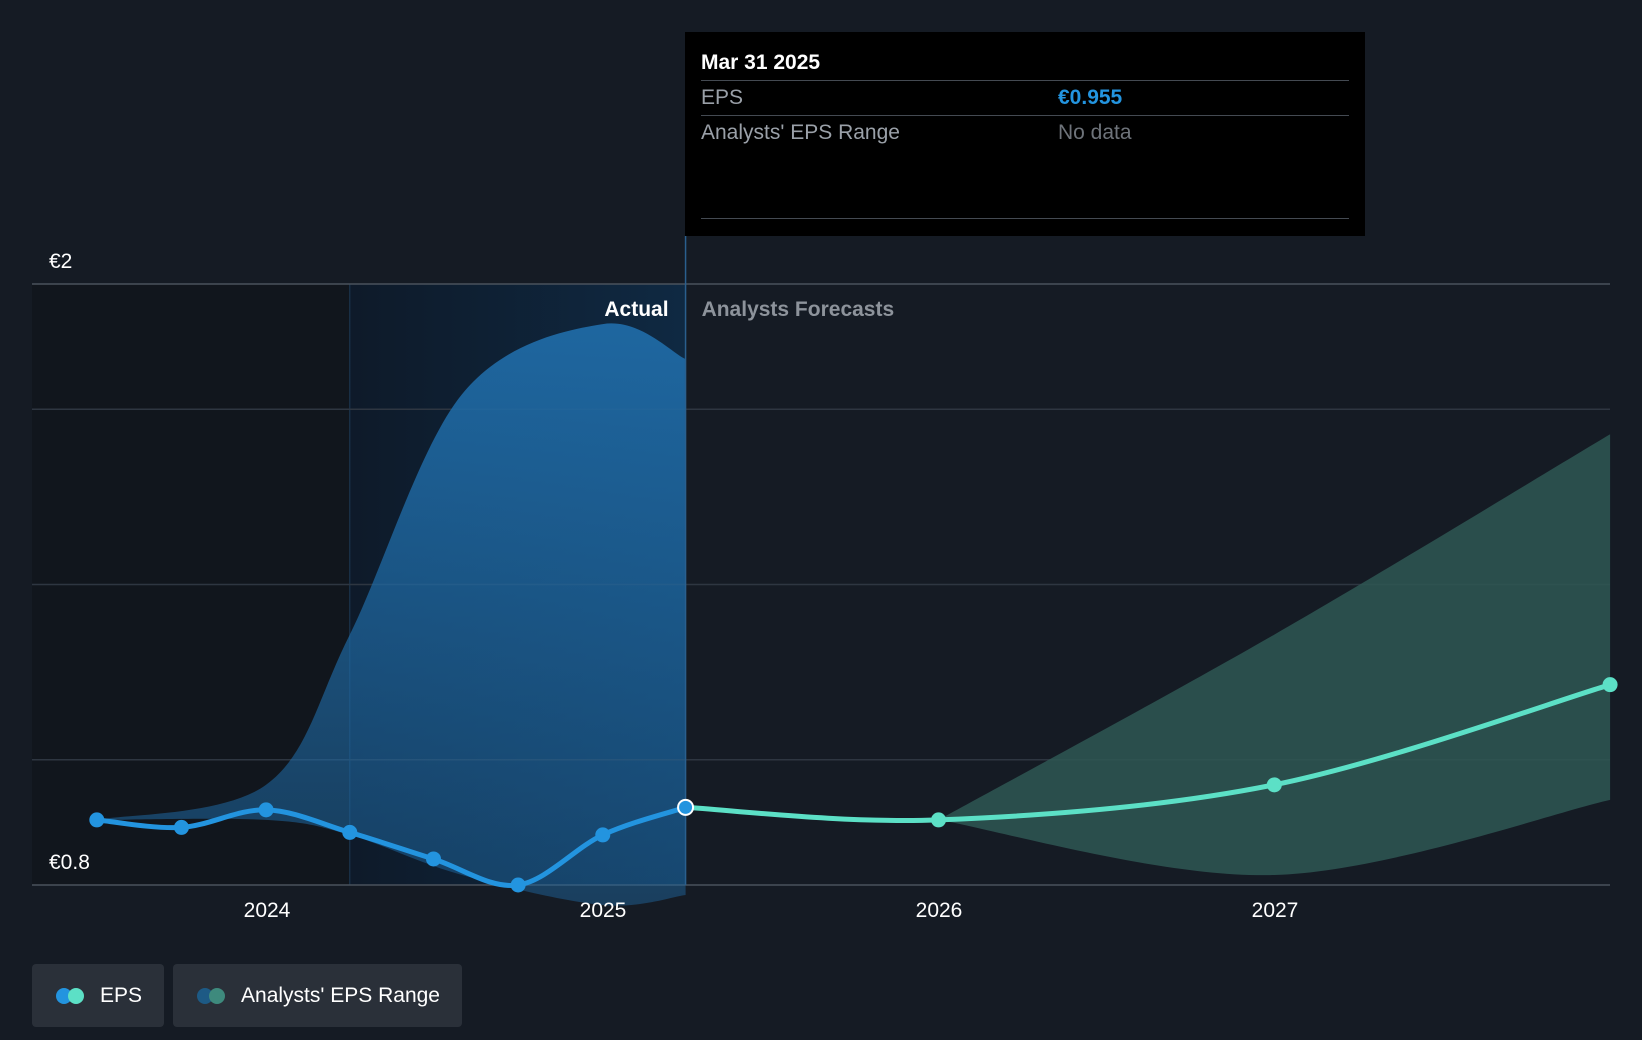 The height and width of the screenshot is (1040, 1642). What do you see at coordinates (1090, 97) in the screenshot?
I see `tooltip-eps-value: €0.955` at bounding box center [1090, 97].